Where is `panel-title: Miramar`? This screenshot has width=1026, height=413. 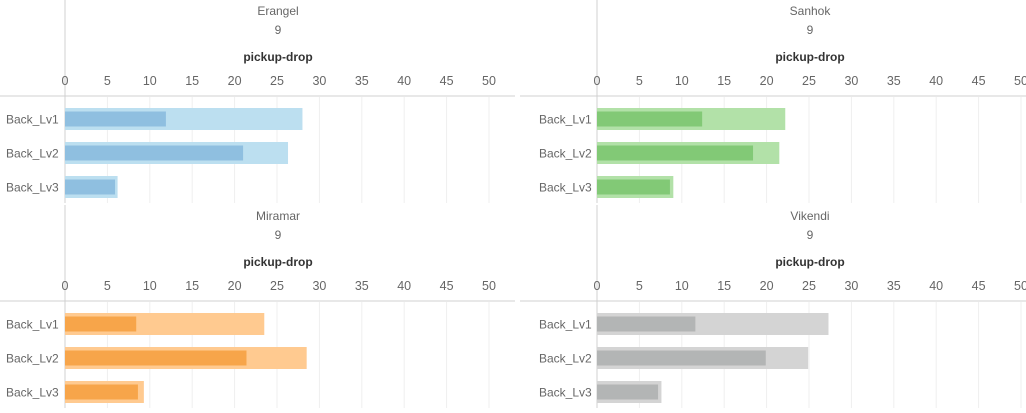 panel-title: Miramar is located at coordinates (278, 216).